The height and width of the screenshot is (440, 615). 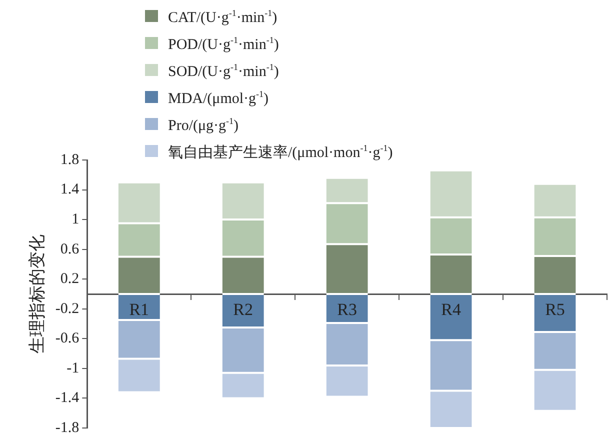 What do you see at coordinates (223, 44) in the screenshot?
I see `legend-label: POD/(U·g$^{-1}$·min$^{-1}$)` at bounding box center [223, 44].